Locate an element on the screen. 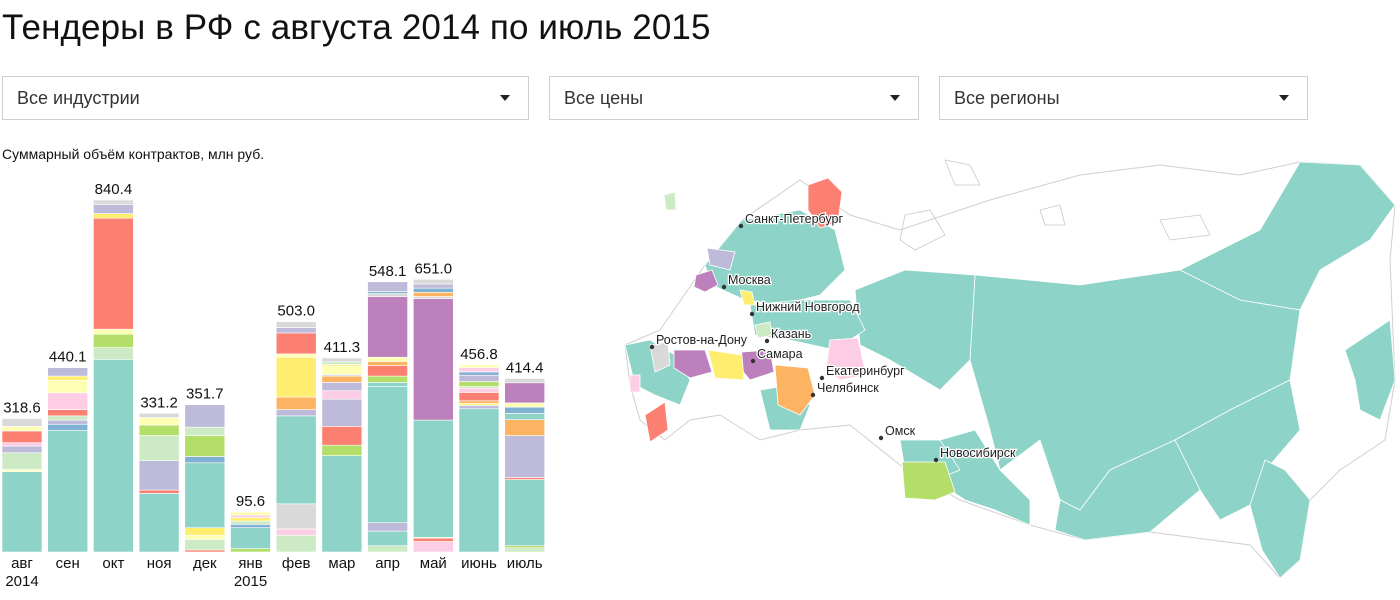 The image size is (1400, 600). region-filter-dropdown: Все регионы is located at coordinates (1123, 98).